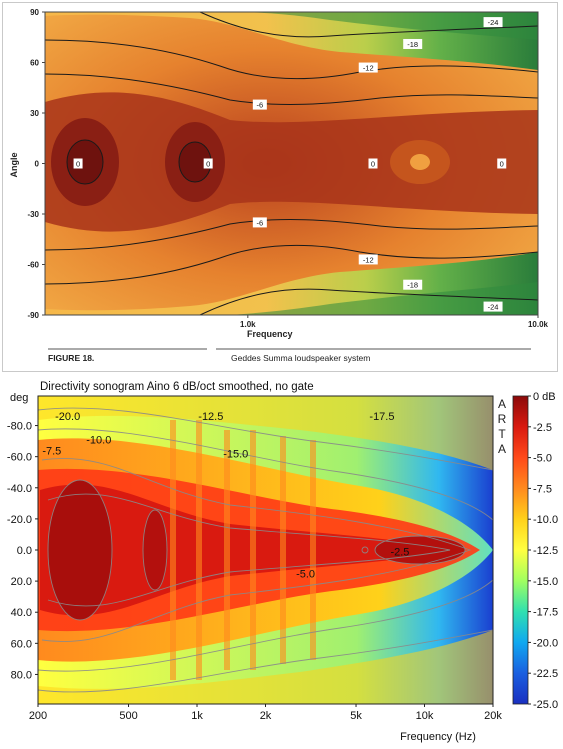 The height and width of the screenshot is (749, 563). What do you see at coordinates (71, 358) in the screenshot?
I see `figure-number: FIGURE 18.` at bounding box center [71, 358].